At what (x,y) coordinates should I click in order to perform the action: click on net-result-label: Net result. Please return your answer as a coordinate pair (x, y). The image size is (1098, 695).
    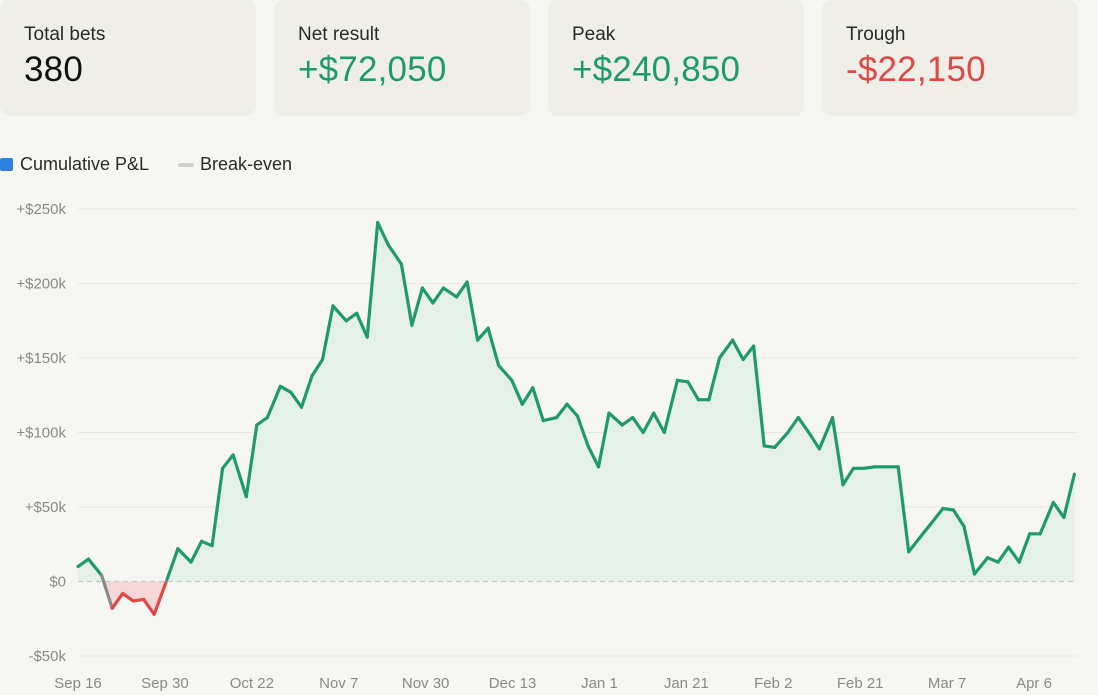
    Looking at the image, I should click on (339, 34).